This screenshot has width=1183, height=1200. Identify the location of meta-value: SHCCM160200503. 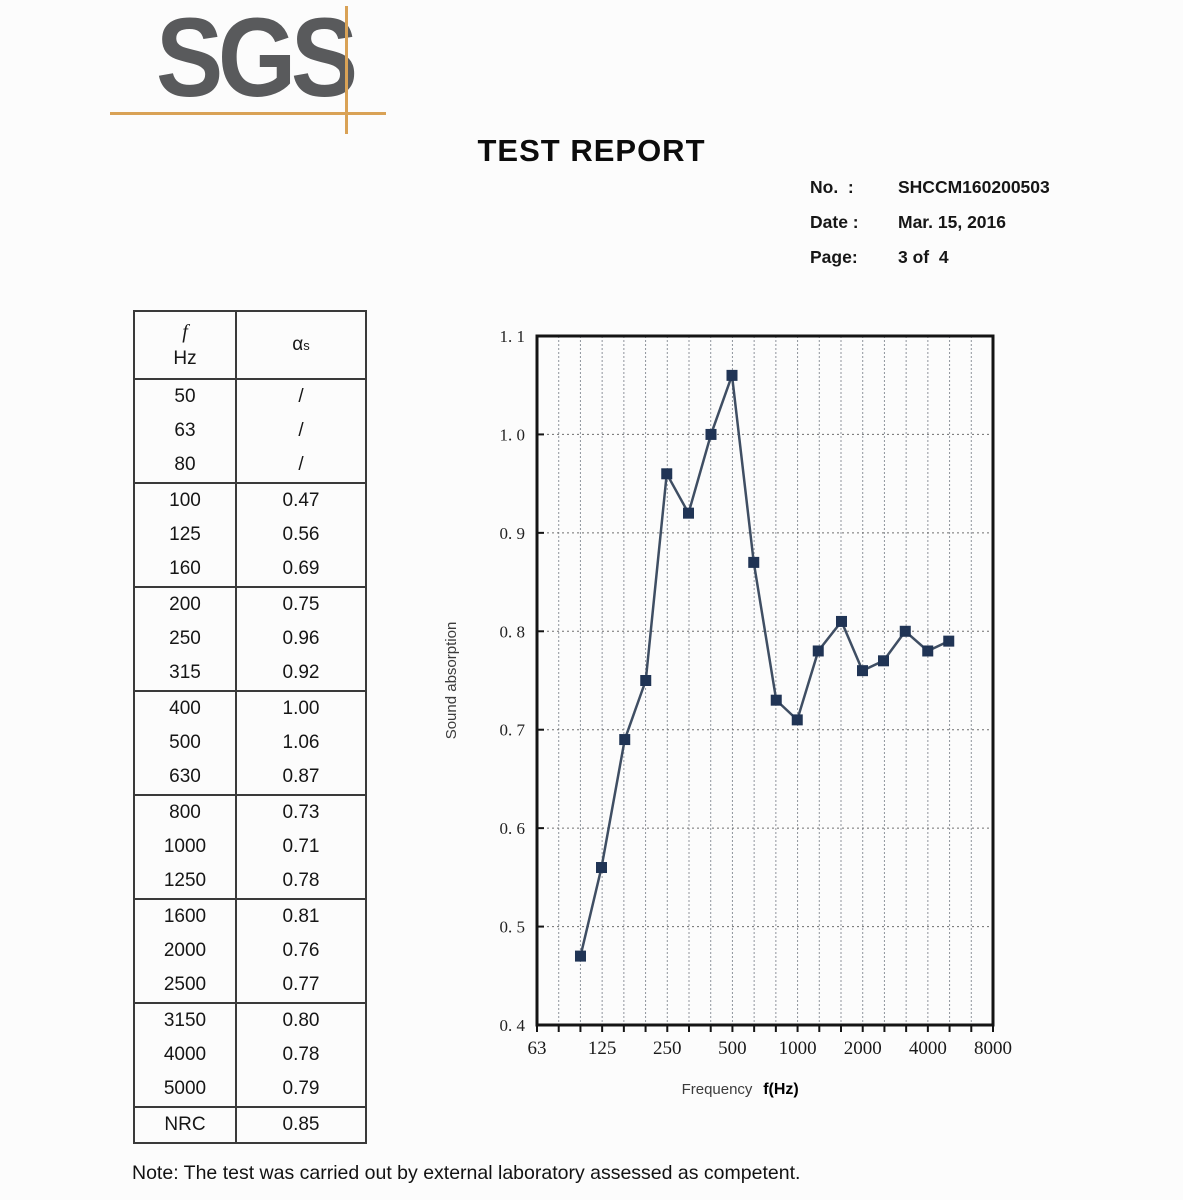
(974, 187).